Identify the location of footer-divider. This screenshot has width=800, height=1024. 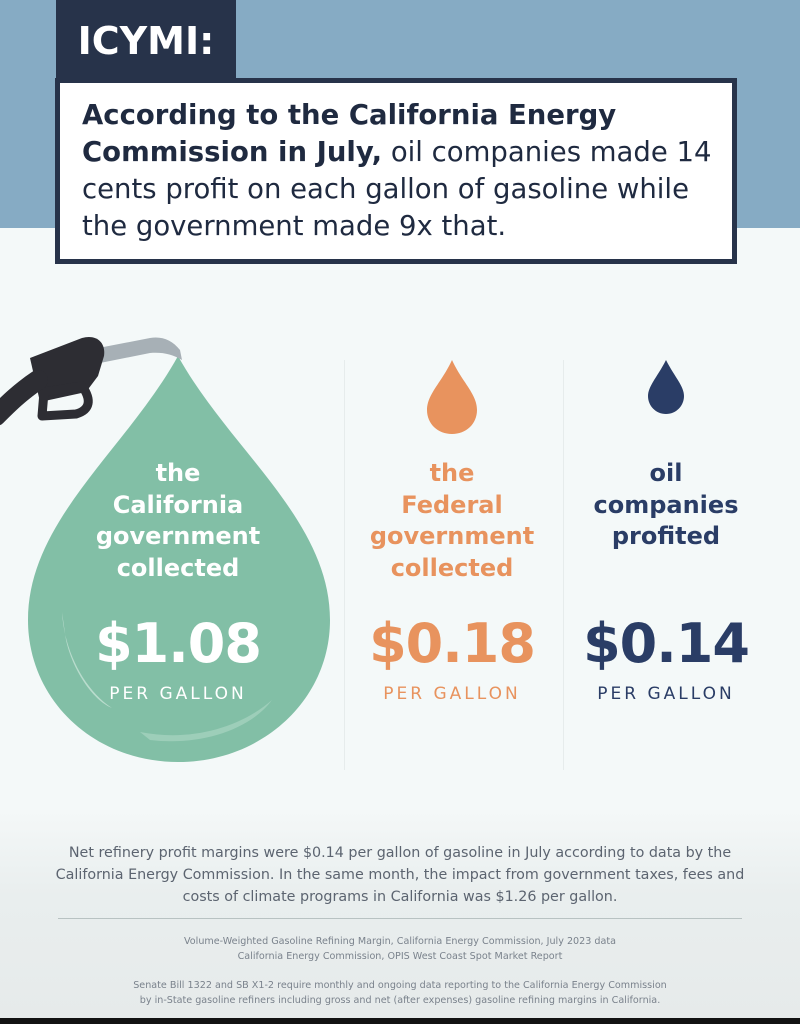
(400, 918).